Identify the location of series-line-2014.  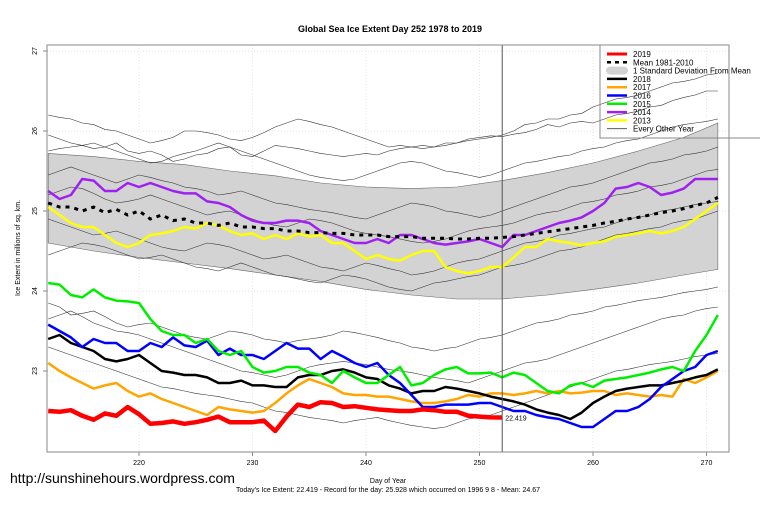
(382, 213).